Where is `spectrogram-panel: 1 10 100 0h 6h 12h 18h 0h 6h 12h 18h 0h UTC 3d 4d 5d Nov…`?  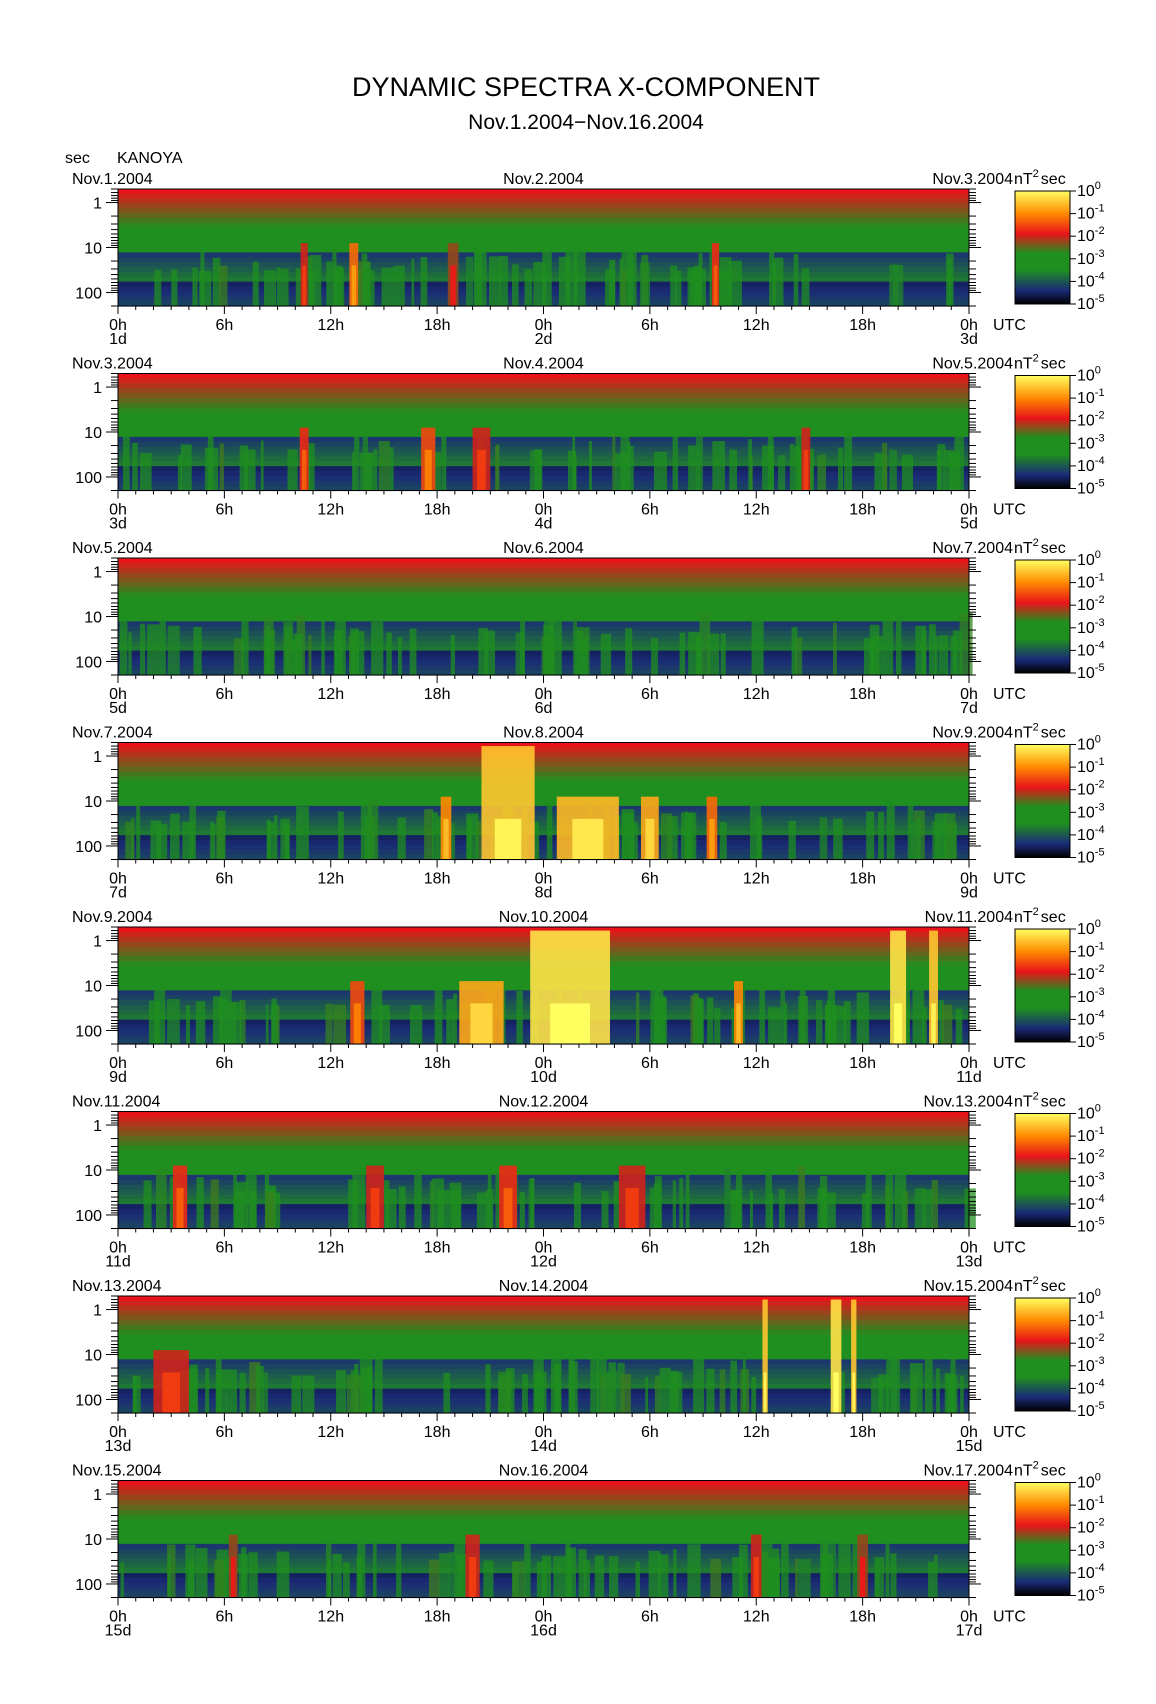 spectrogram-panel: 1 10 100 0h 6h 12h 18h 0h 6h 12h 18h 0h UTC 3d 4d 5d Nov… is located at coordinates (588, 443).